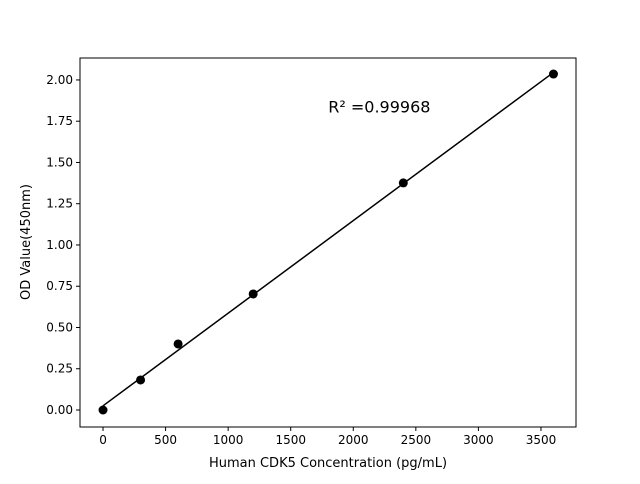  Describe the element at coordinates (59, 327) in the screenshot. I see `y-tick-label: 0.50` at that location.